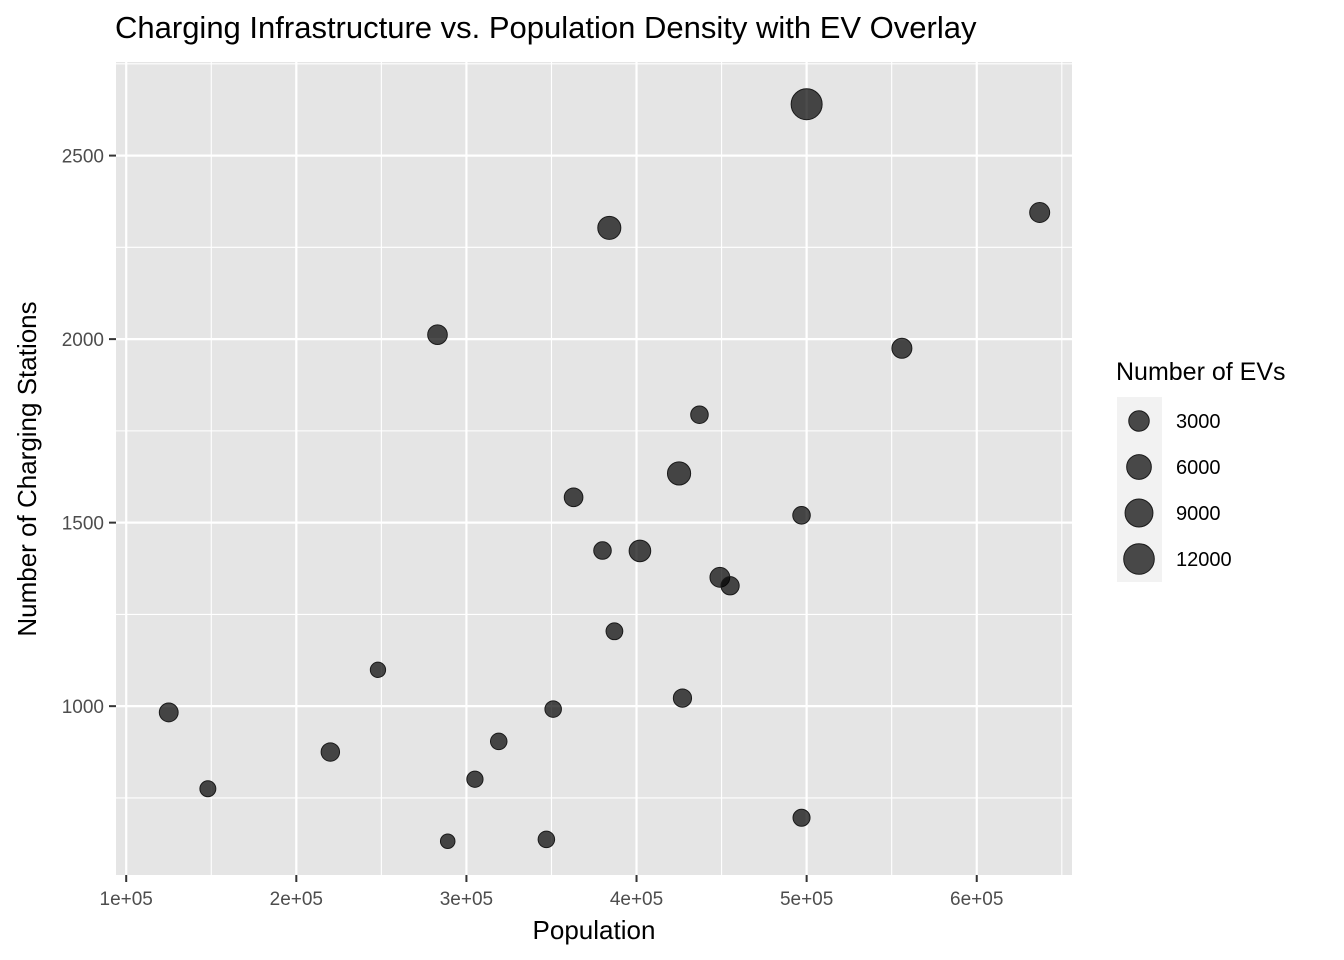  Describe the element at coordinates (1198, 422) in the screenshot. I see `legend-key-label: 3000` at that location.